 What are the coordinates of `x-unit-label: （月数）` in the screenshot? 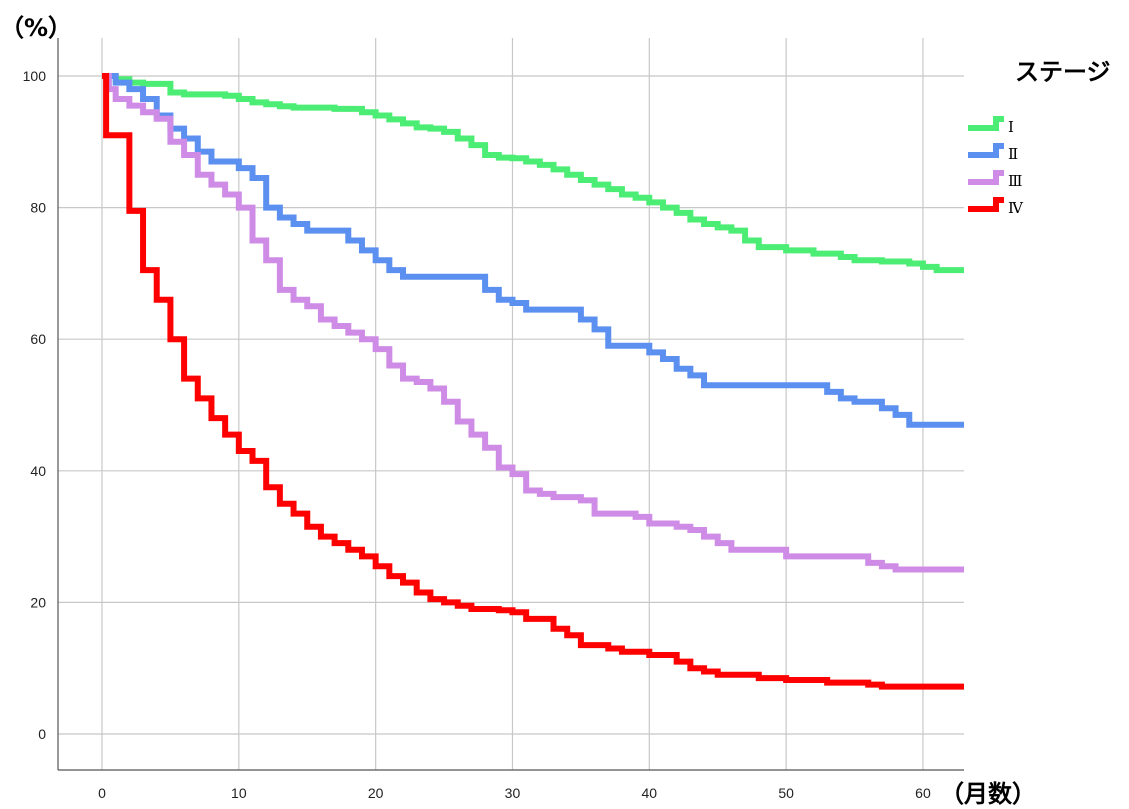 It's located at (988, 794).